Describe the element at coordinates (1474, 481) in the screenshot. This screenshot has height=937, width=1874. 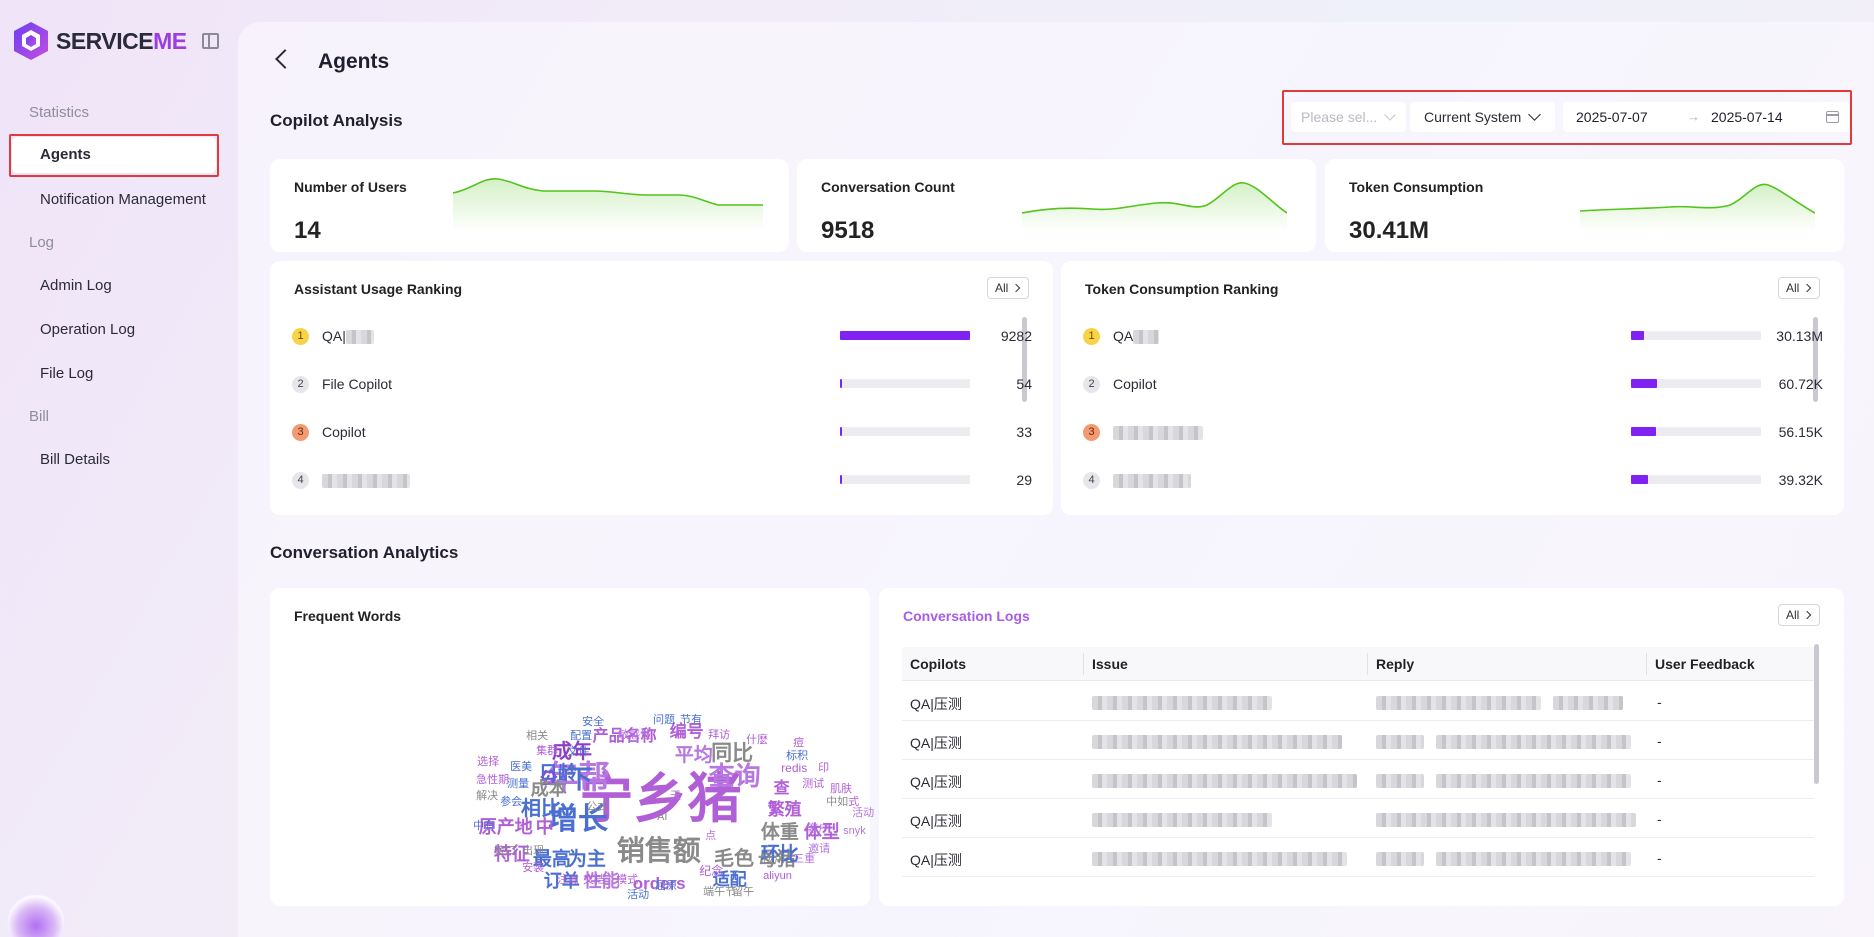
I see `ranking-row: 4 39.32K` at that location.